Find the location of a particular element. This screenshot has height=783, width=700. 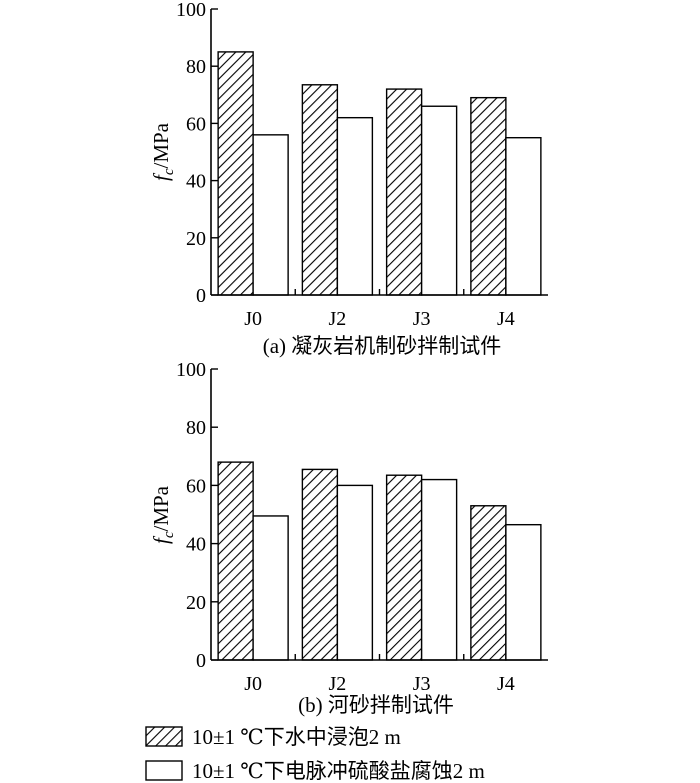

bars-b is located at coordinates (379, 561).